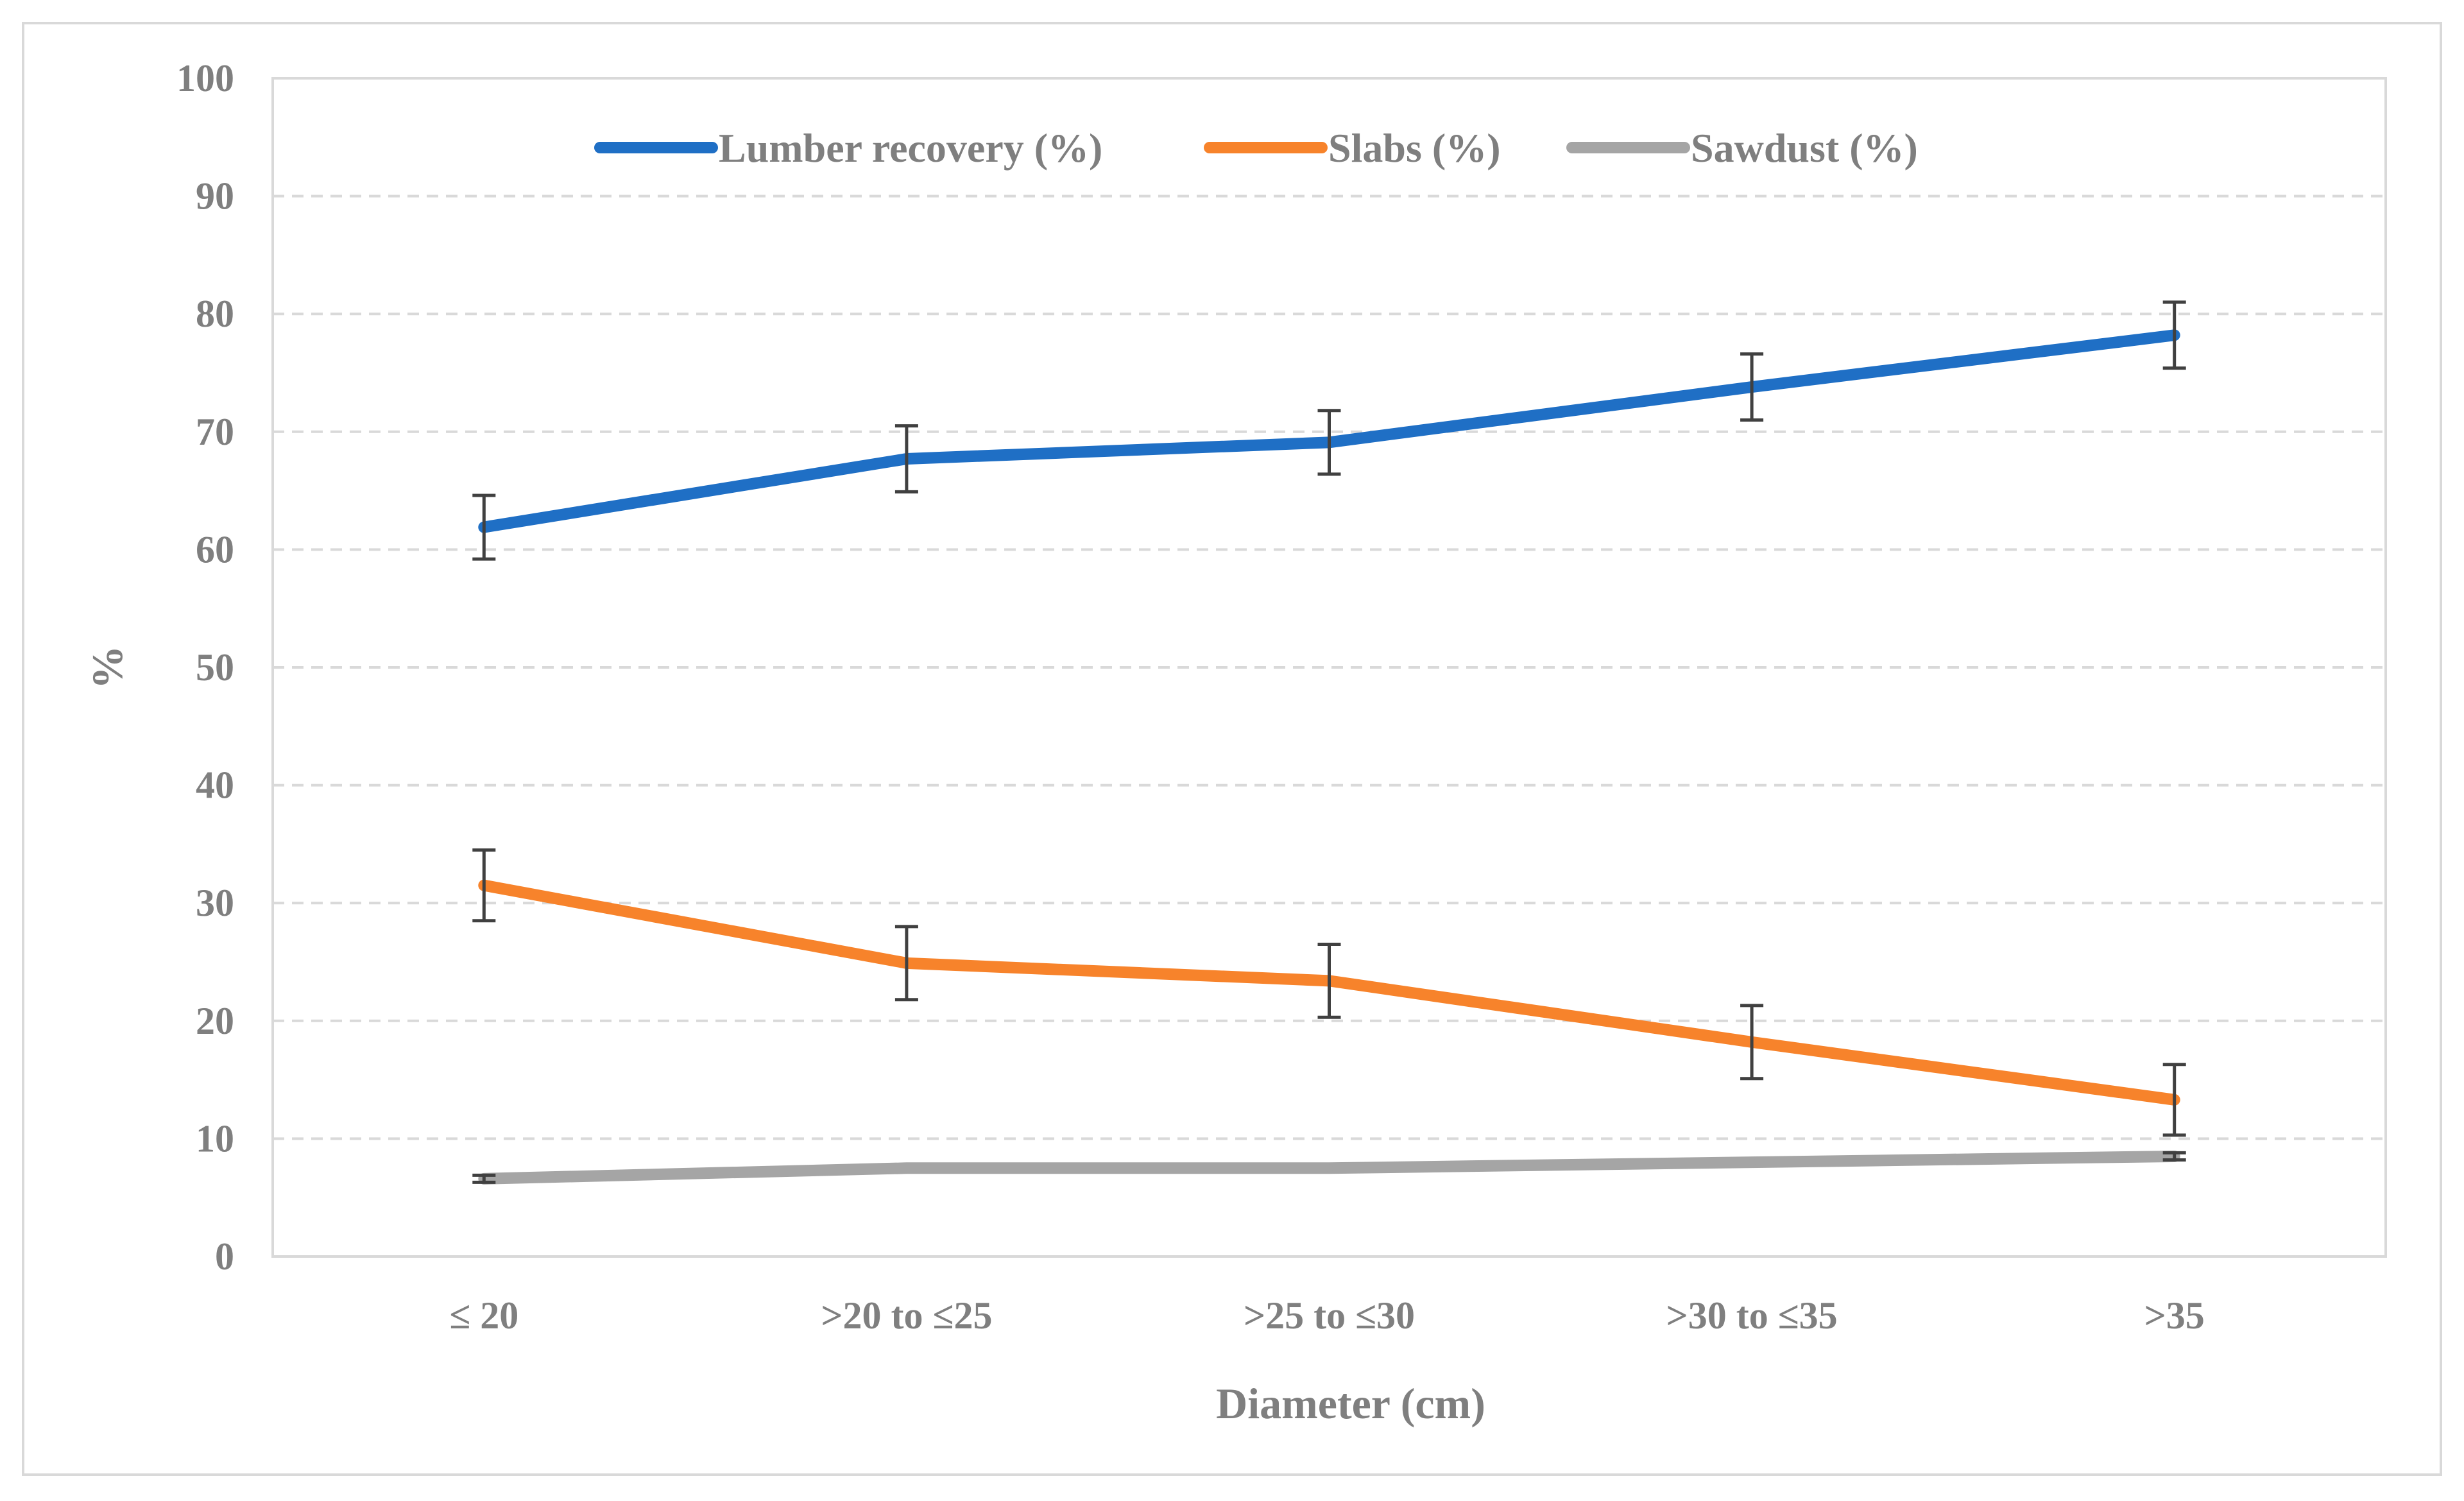  Describe the element at coordinates (205, 78) in the screenshot. I see `y-tick-label: 100` at that location.